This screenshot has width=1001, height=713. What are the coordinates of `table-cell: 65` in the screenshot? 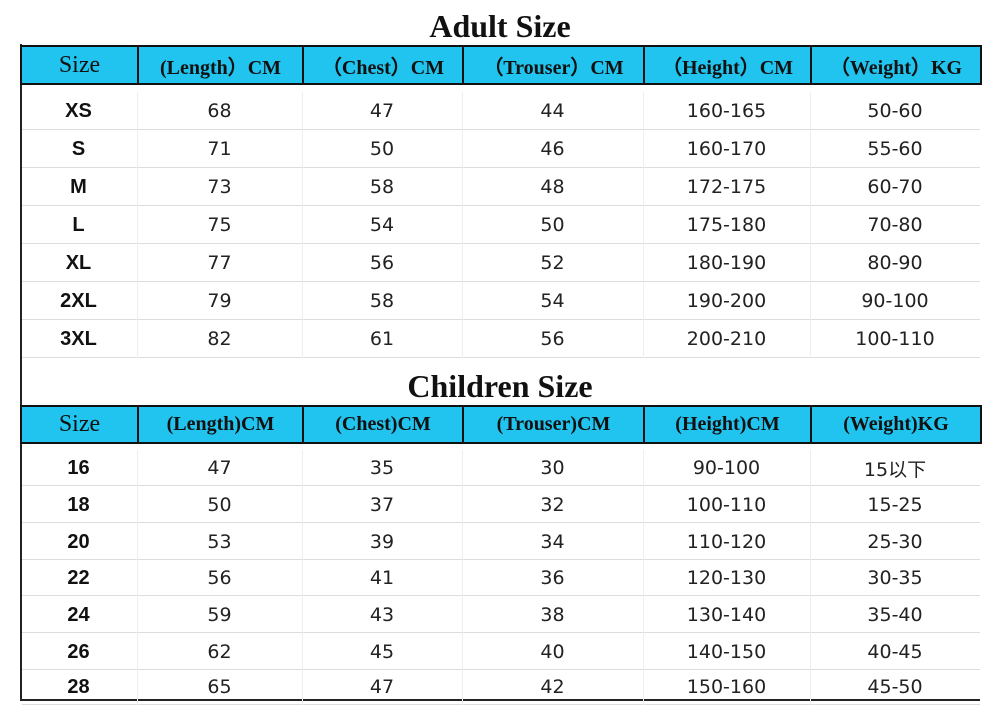 It's located at (219, 687).